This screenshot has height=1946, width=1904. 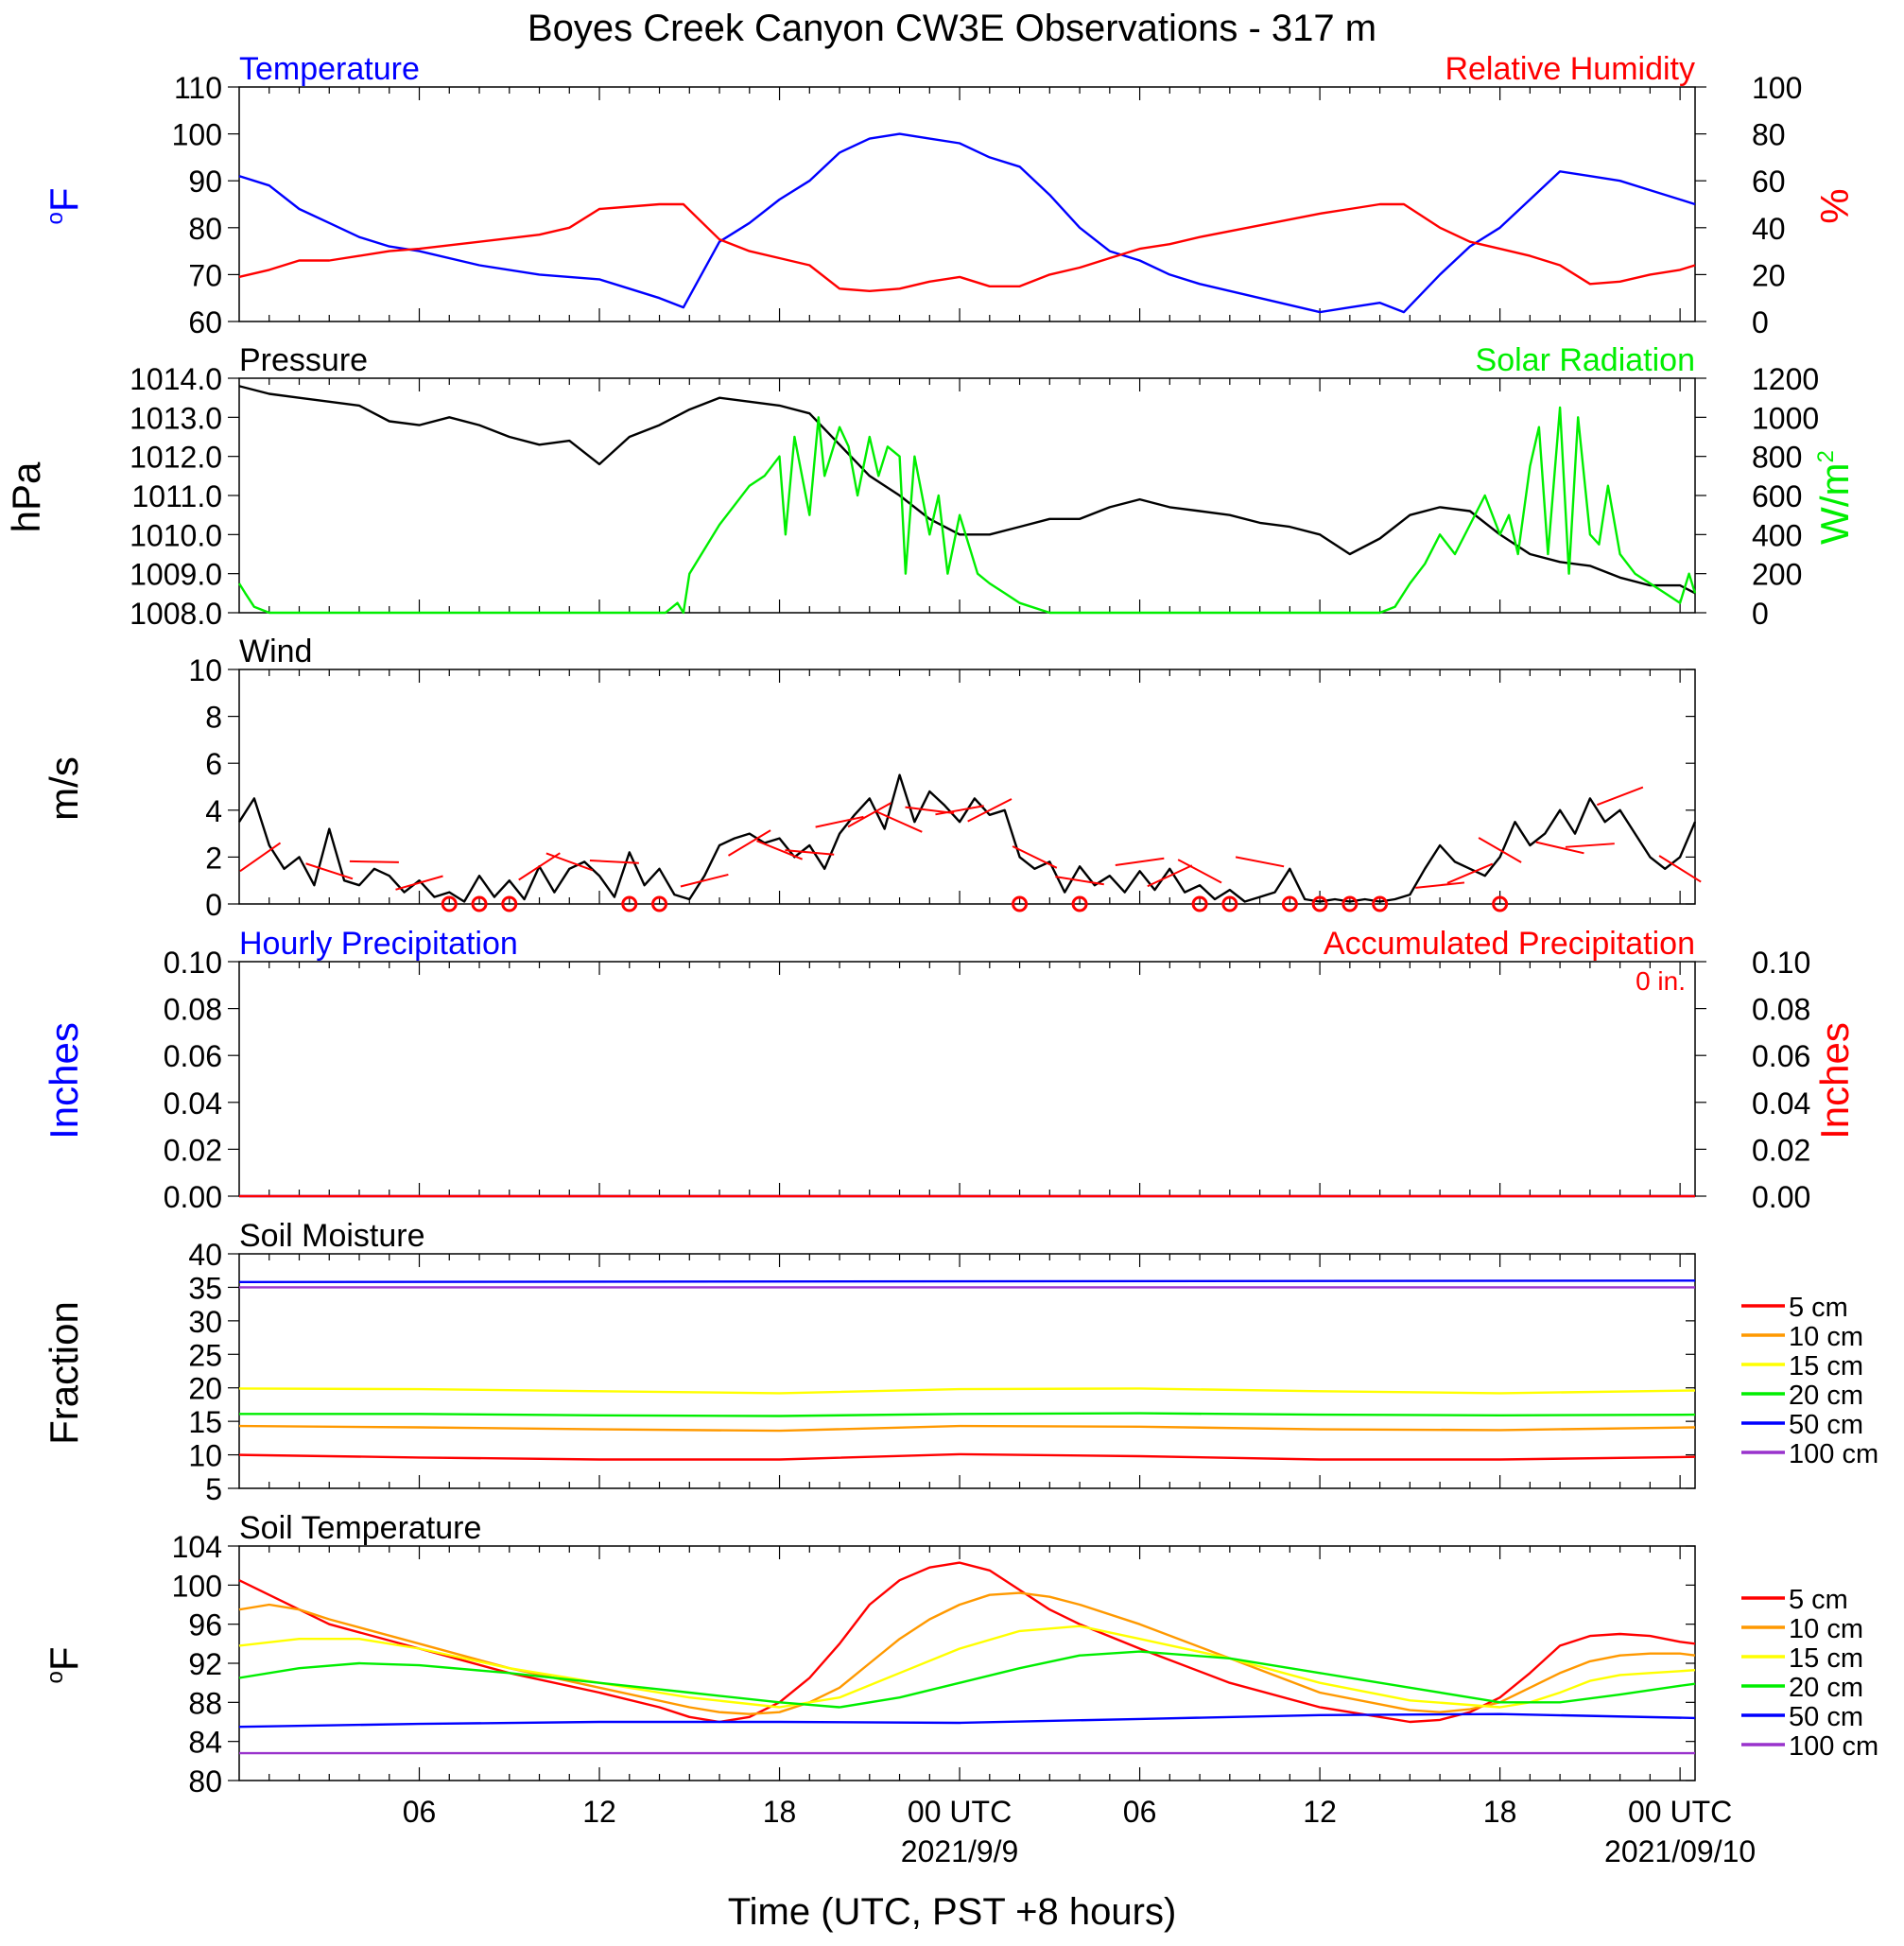 What do you see at coordinates (64, 1373) in the screenshot?
I see `y-axis-label-left: Fraction` at bounding box center [64, 1373].